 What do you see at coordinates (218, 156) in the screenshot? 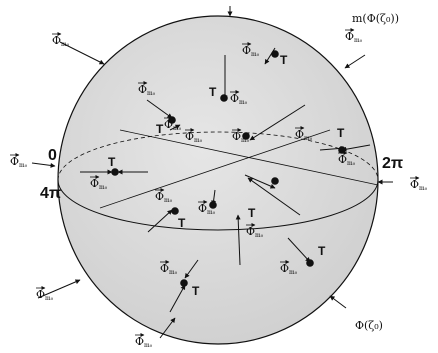
I see `equator-back` at bounding box center [218, 156].